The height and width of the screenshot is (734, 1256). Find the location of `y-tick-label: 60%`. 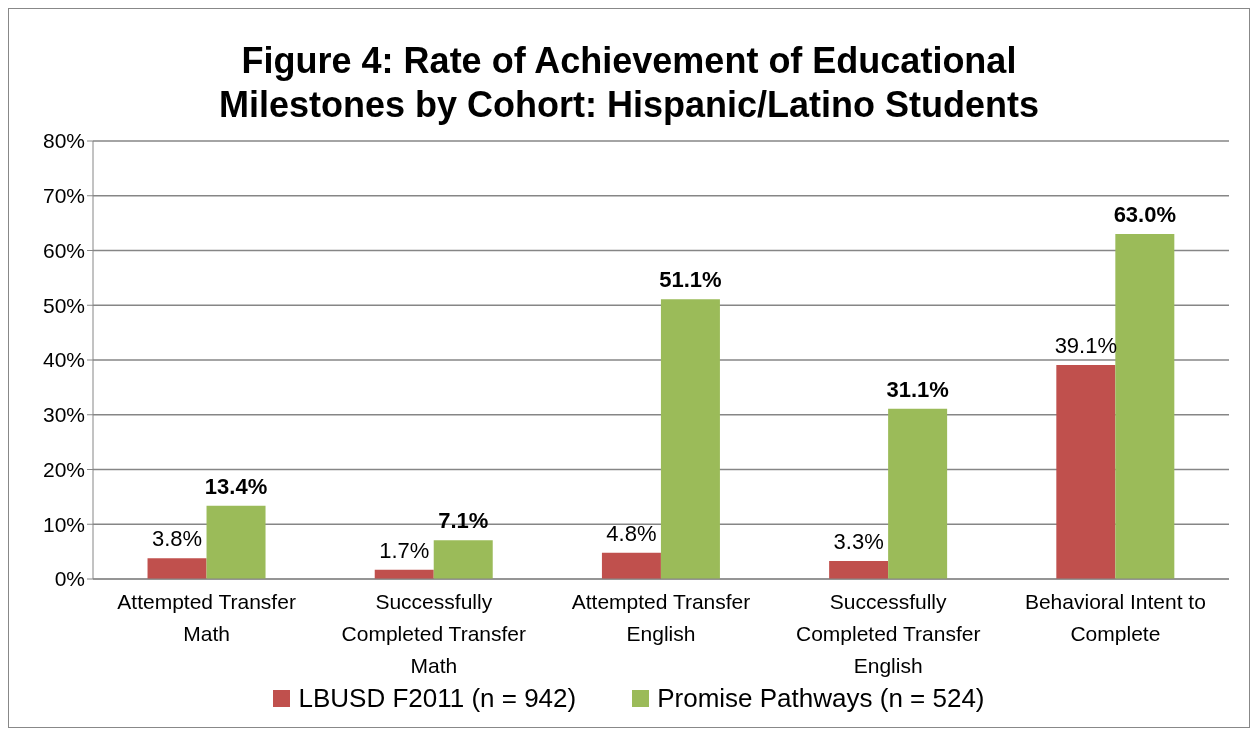

y-tick-label: 60% is located at coordinates (63, 250).